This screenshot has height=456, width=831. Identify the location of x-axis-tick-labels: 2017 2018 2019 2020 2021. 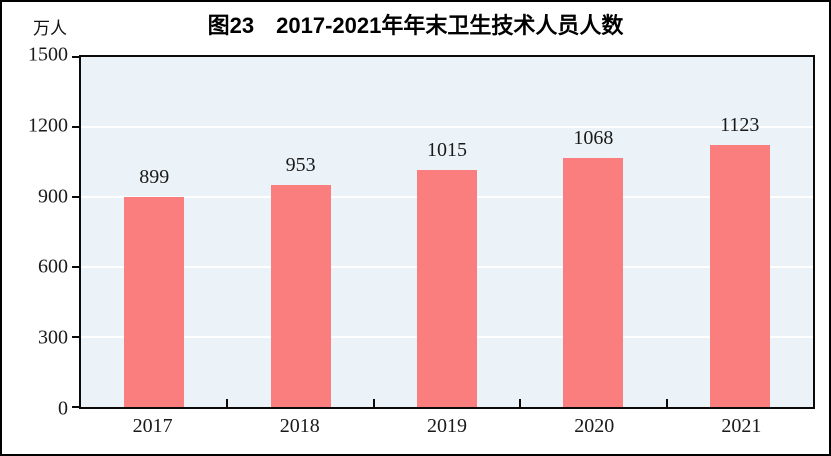
(447, 429).